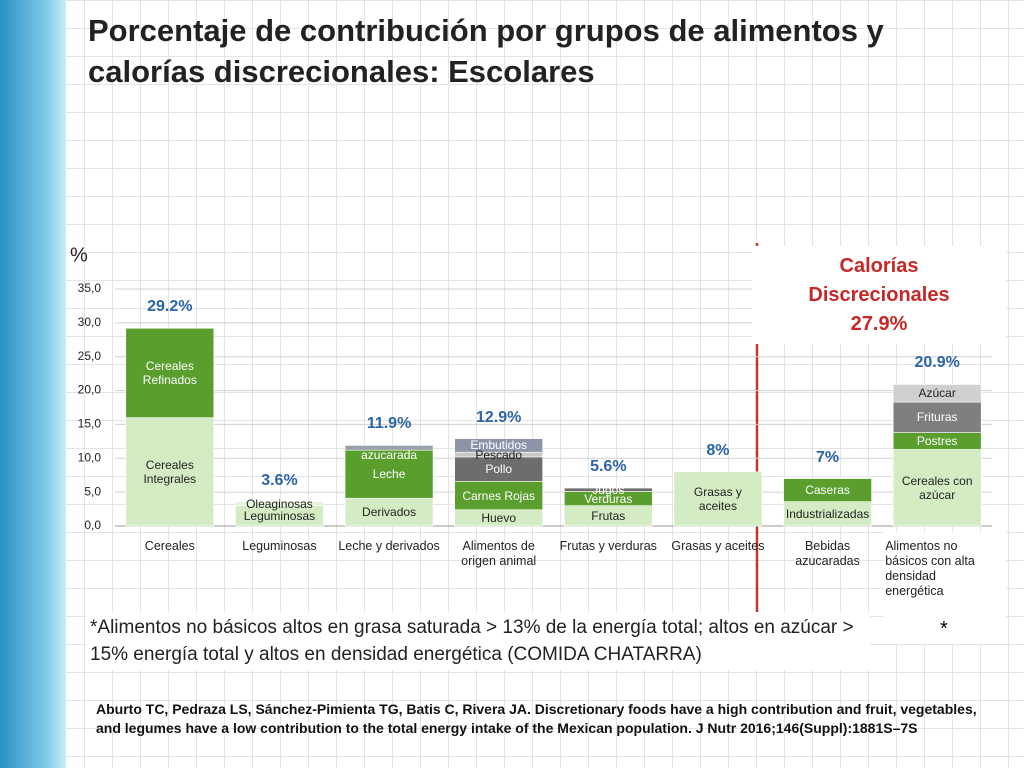 This screenshot has width=1024, height=768. Describe the element at coordinates (499, 454) in the screenshot. I see `segment-label: Pescado` at that location.